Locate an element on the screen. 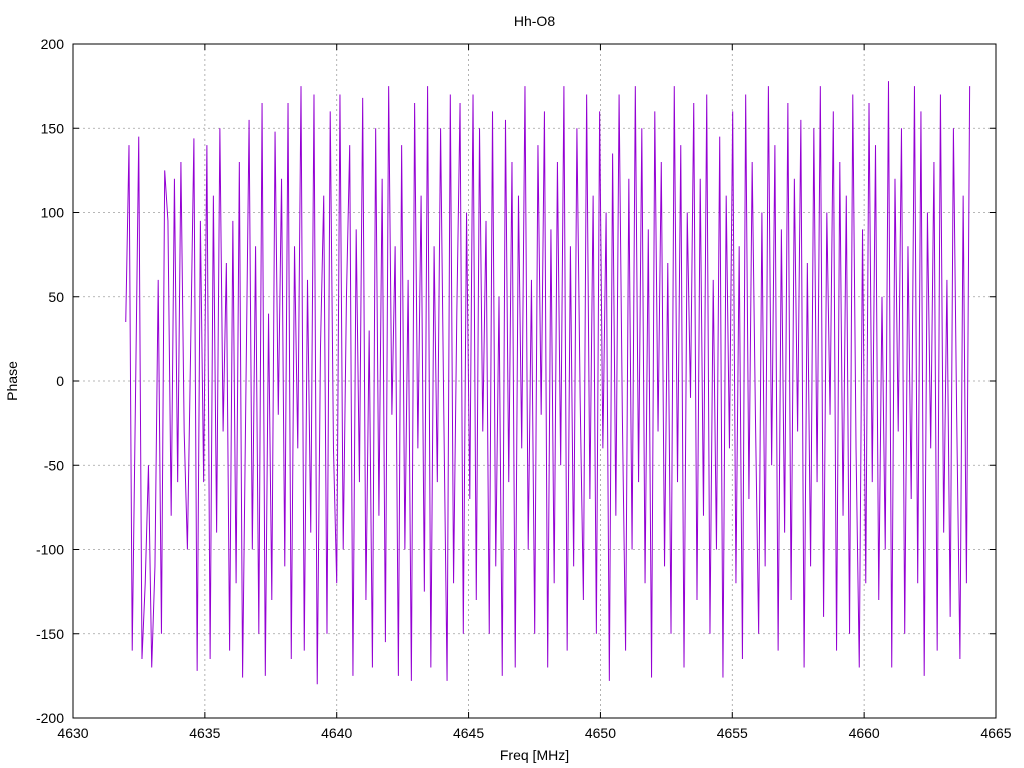 Image resolution: width=1024 pixels, height=768 pixels. y-axis-label: Phase is located at coordinates (12, 381).